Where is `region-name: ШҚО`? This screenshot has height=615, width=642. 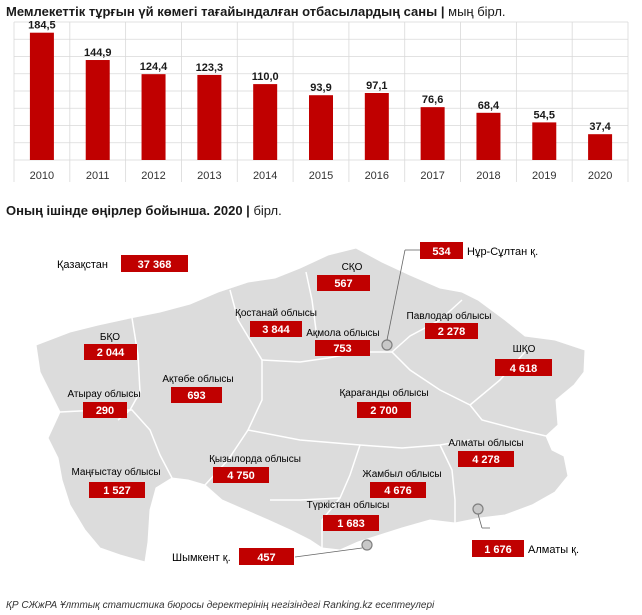 region-name: ШҚО is located at coordinates (524, 349).